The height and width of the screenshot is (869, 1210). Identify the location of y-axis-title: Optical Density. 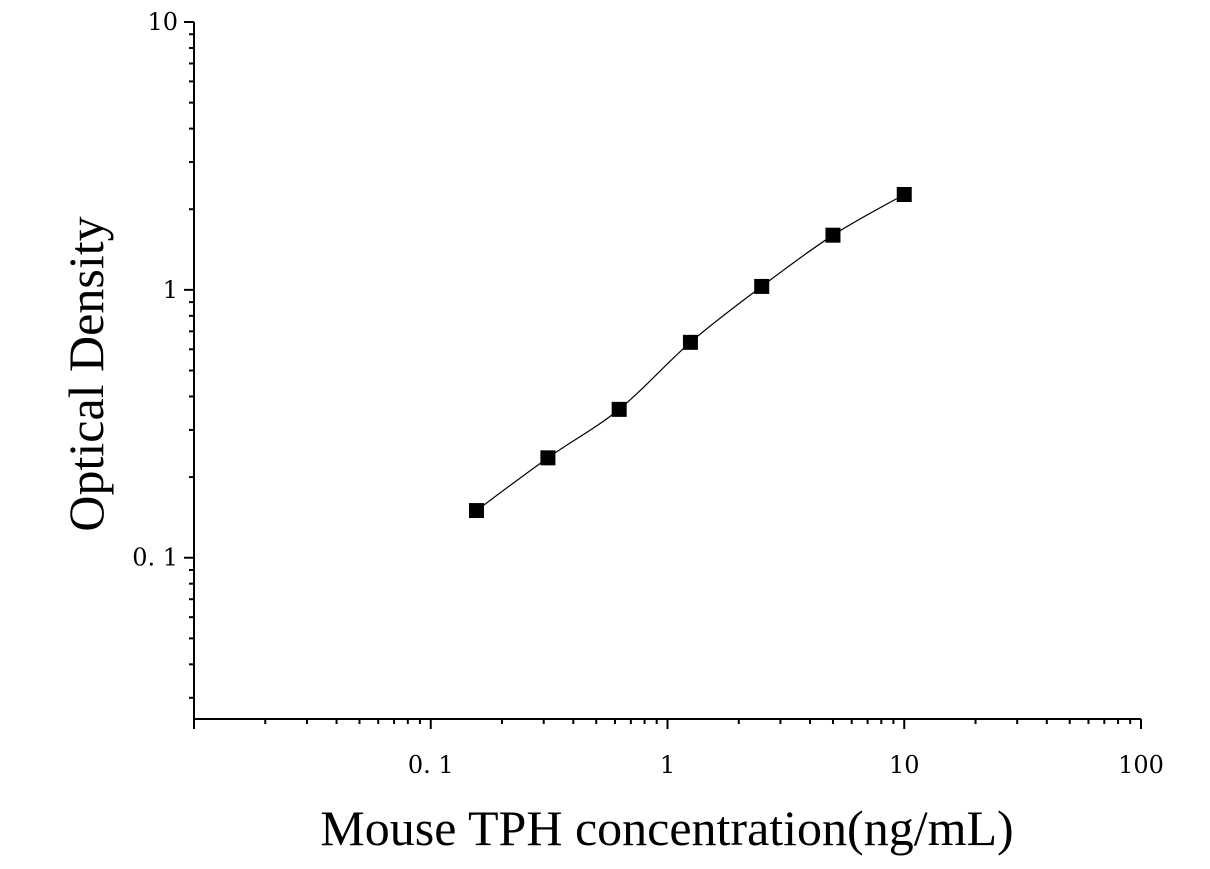
(86, 373).